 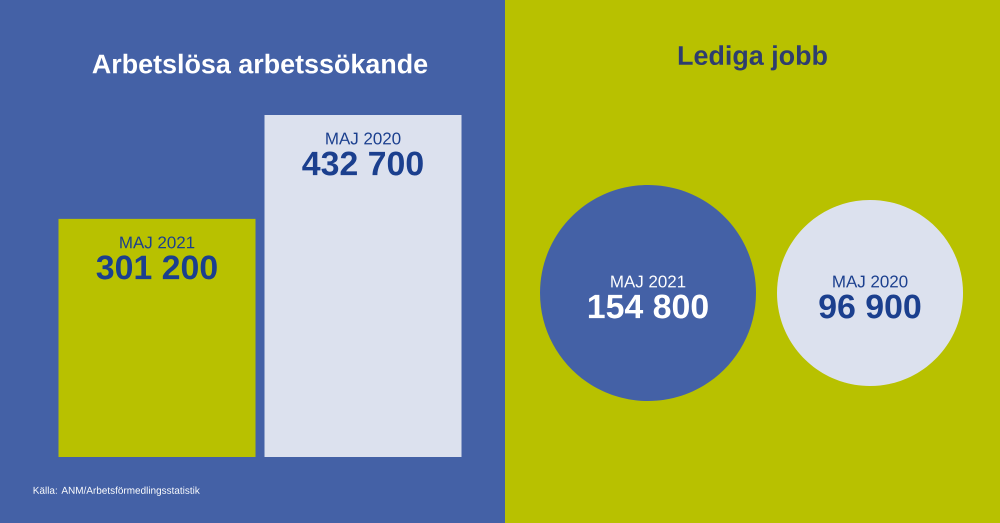 I want to click on text: Källa: ANM/Arbetsförmedlingsstatistik, so click(x=117, y=491).